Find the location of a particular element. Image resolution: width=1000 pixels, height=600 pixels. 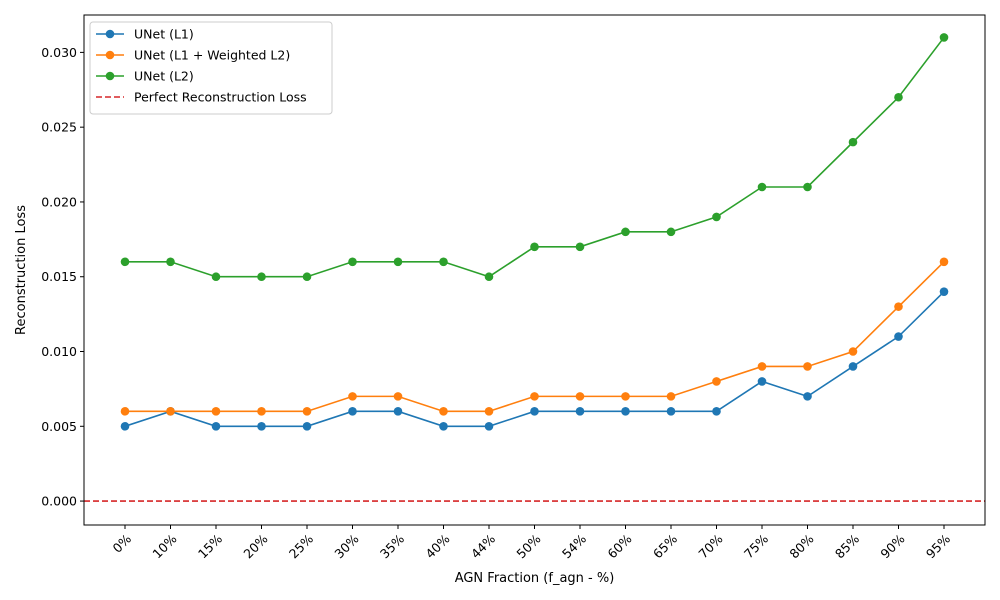

x-tick-label: 70% is located at coordinates (710, 546).